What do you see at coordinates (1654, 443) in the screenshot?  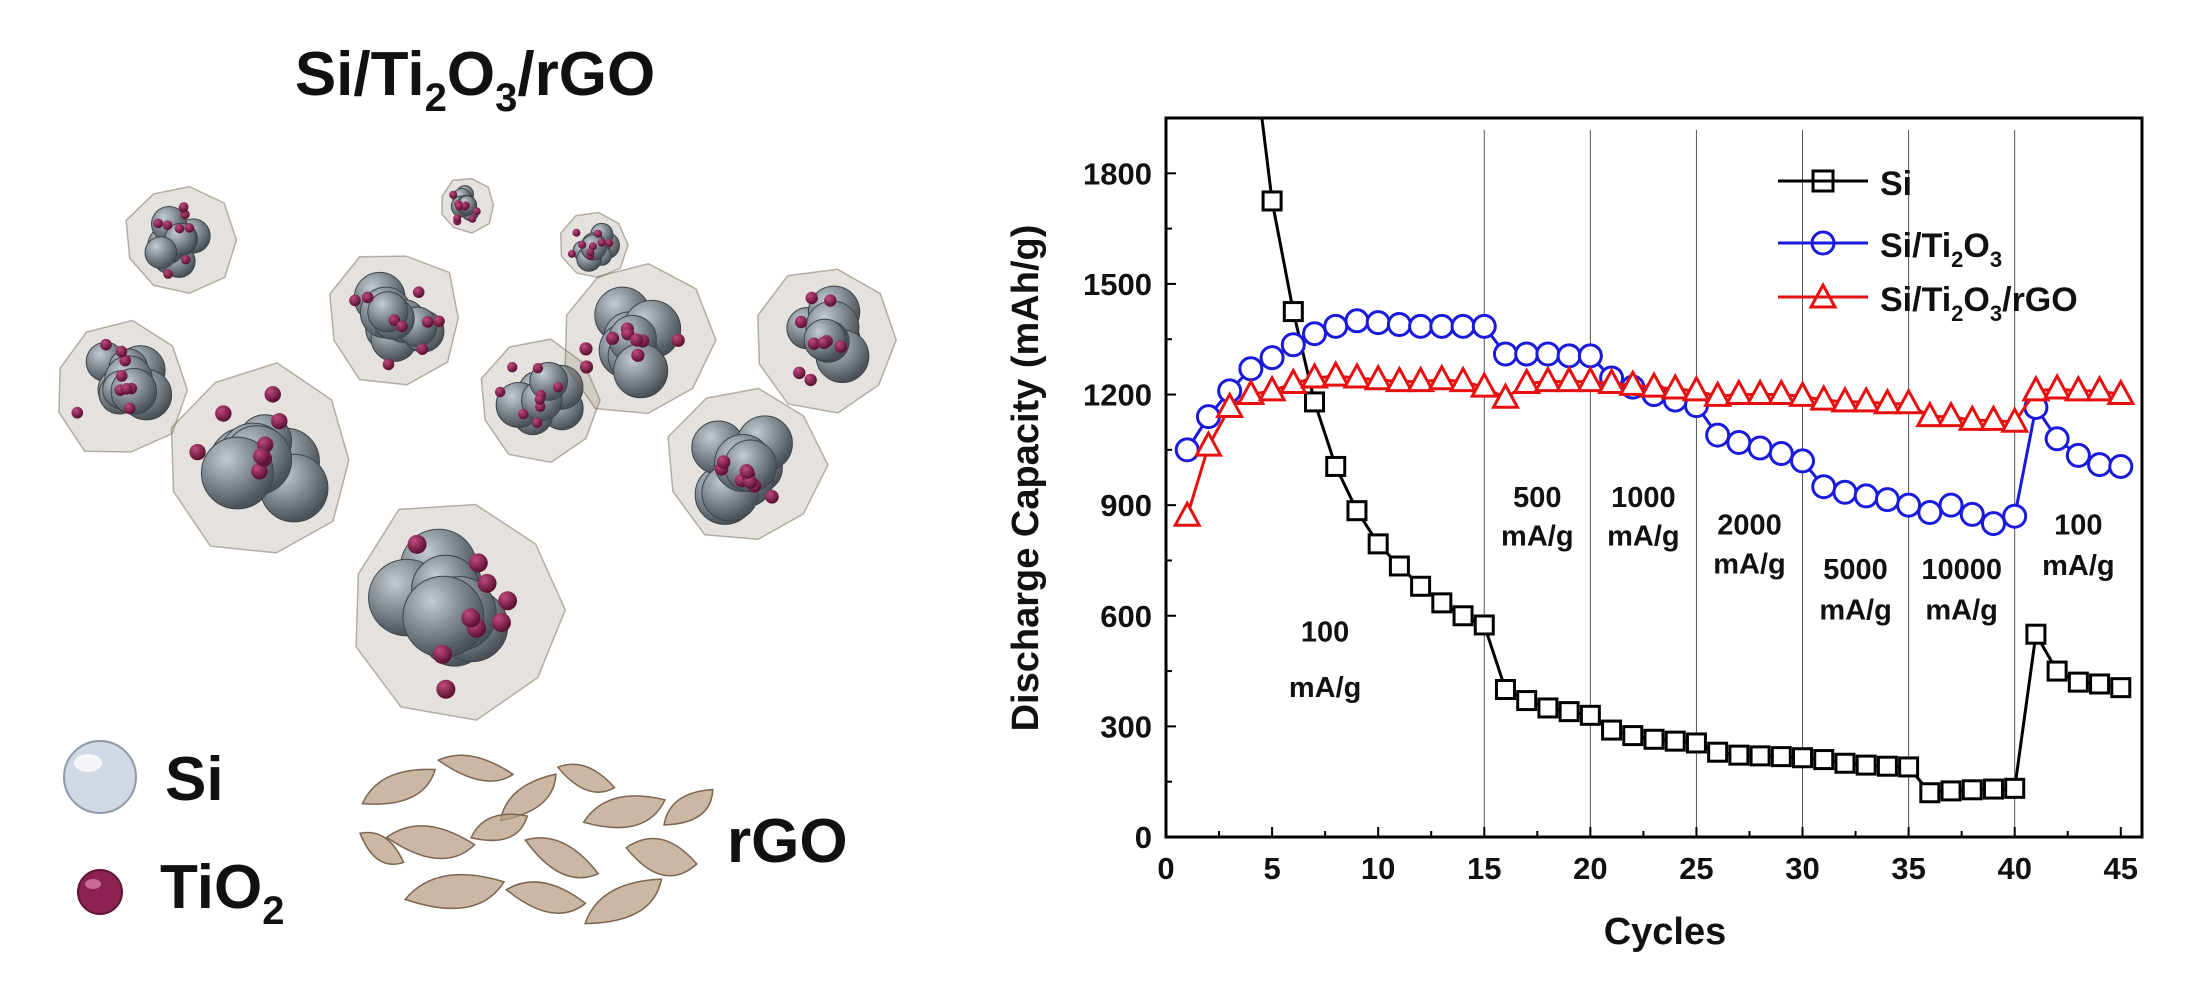 I see `series-si-ti2o3-rgo` at bounding box center [1654, 443].